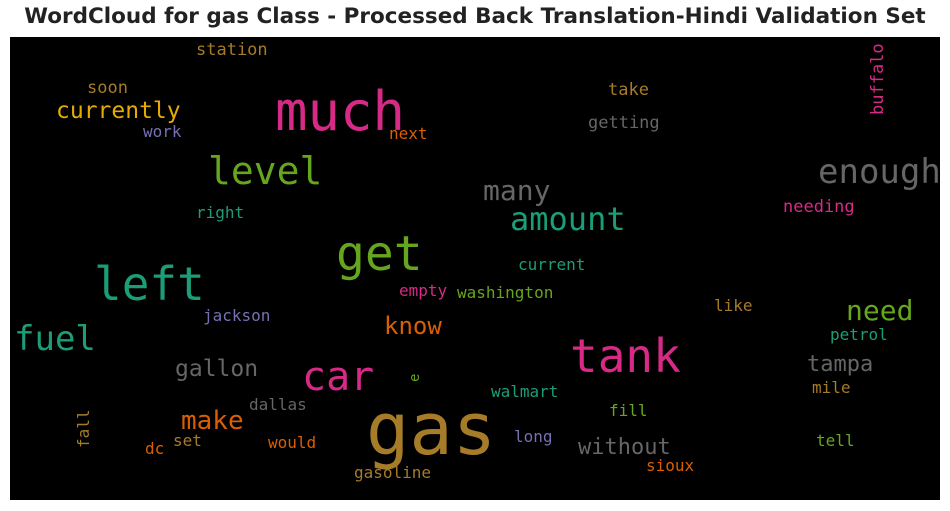 Image resolution: width=950 pixels, height=511 pixels. I want to click on word-buffalo: buffalo, so click(878, 79).